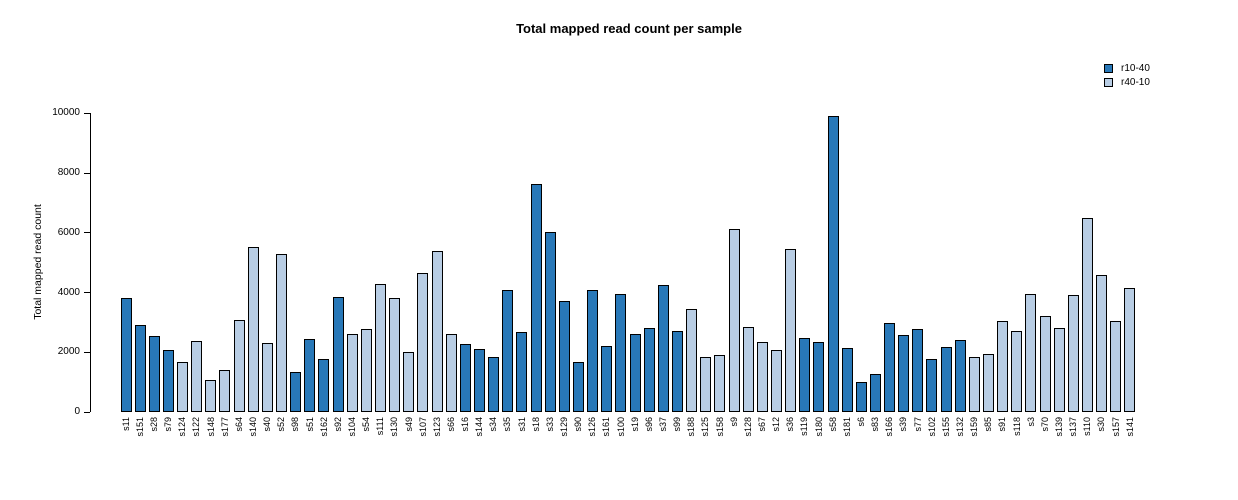 The height and width of the screenshot is (500, 1238). I want to click on bar-s99, so click(677, 371).